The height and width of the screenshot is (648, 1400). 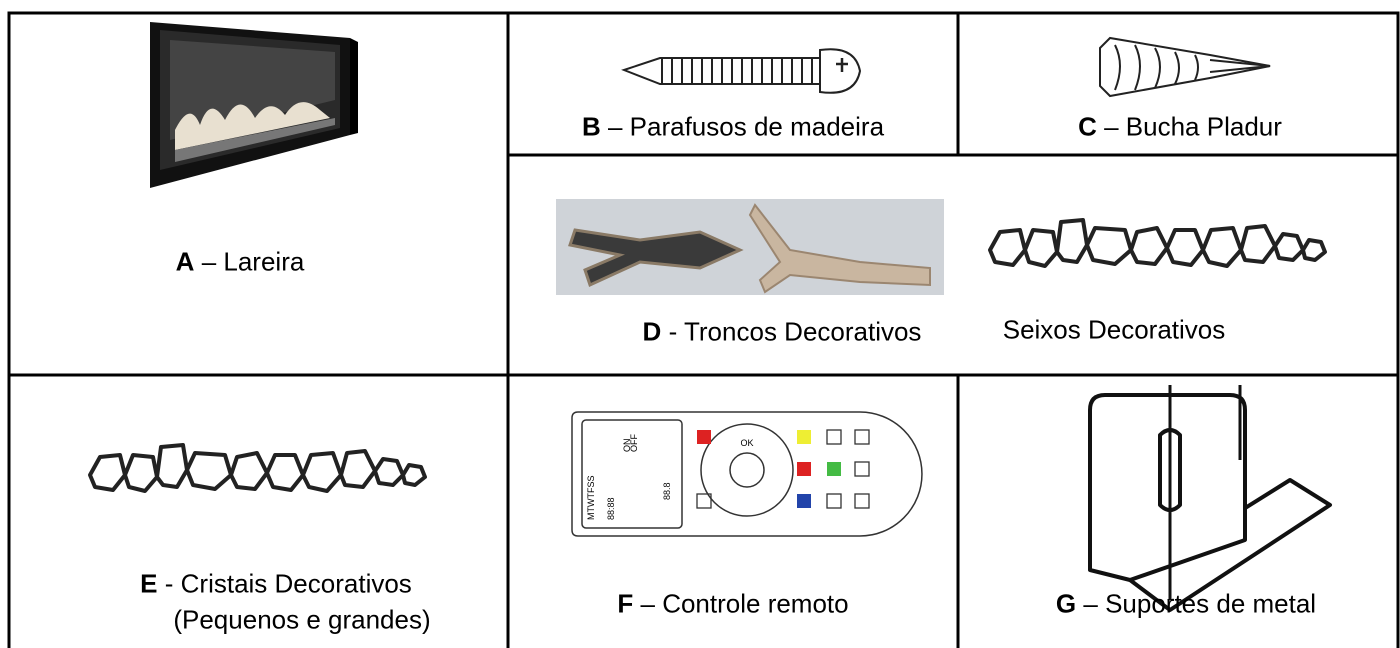 What do you see at coordinates (1193, 126) in the screenshot?
I see `item-label: – Bucha Pladur` at bounding box center [1193, 126].